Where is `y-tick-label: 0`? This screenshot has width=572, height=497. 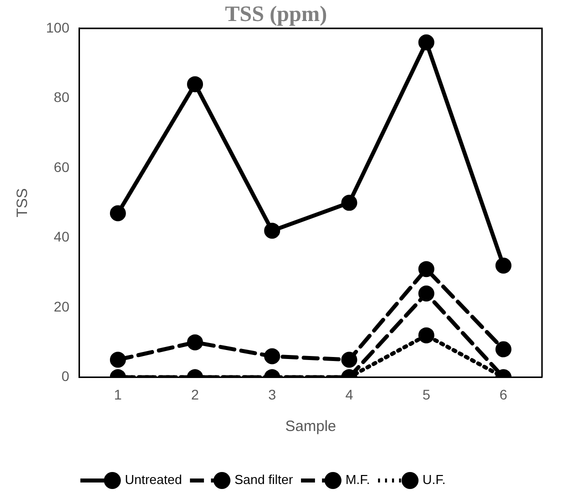
y-tick-label: 0 is located at coordinates (66, 376).